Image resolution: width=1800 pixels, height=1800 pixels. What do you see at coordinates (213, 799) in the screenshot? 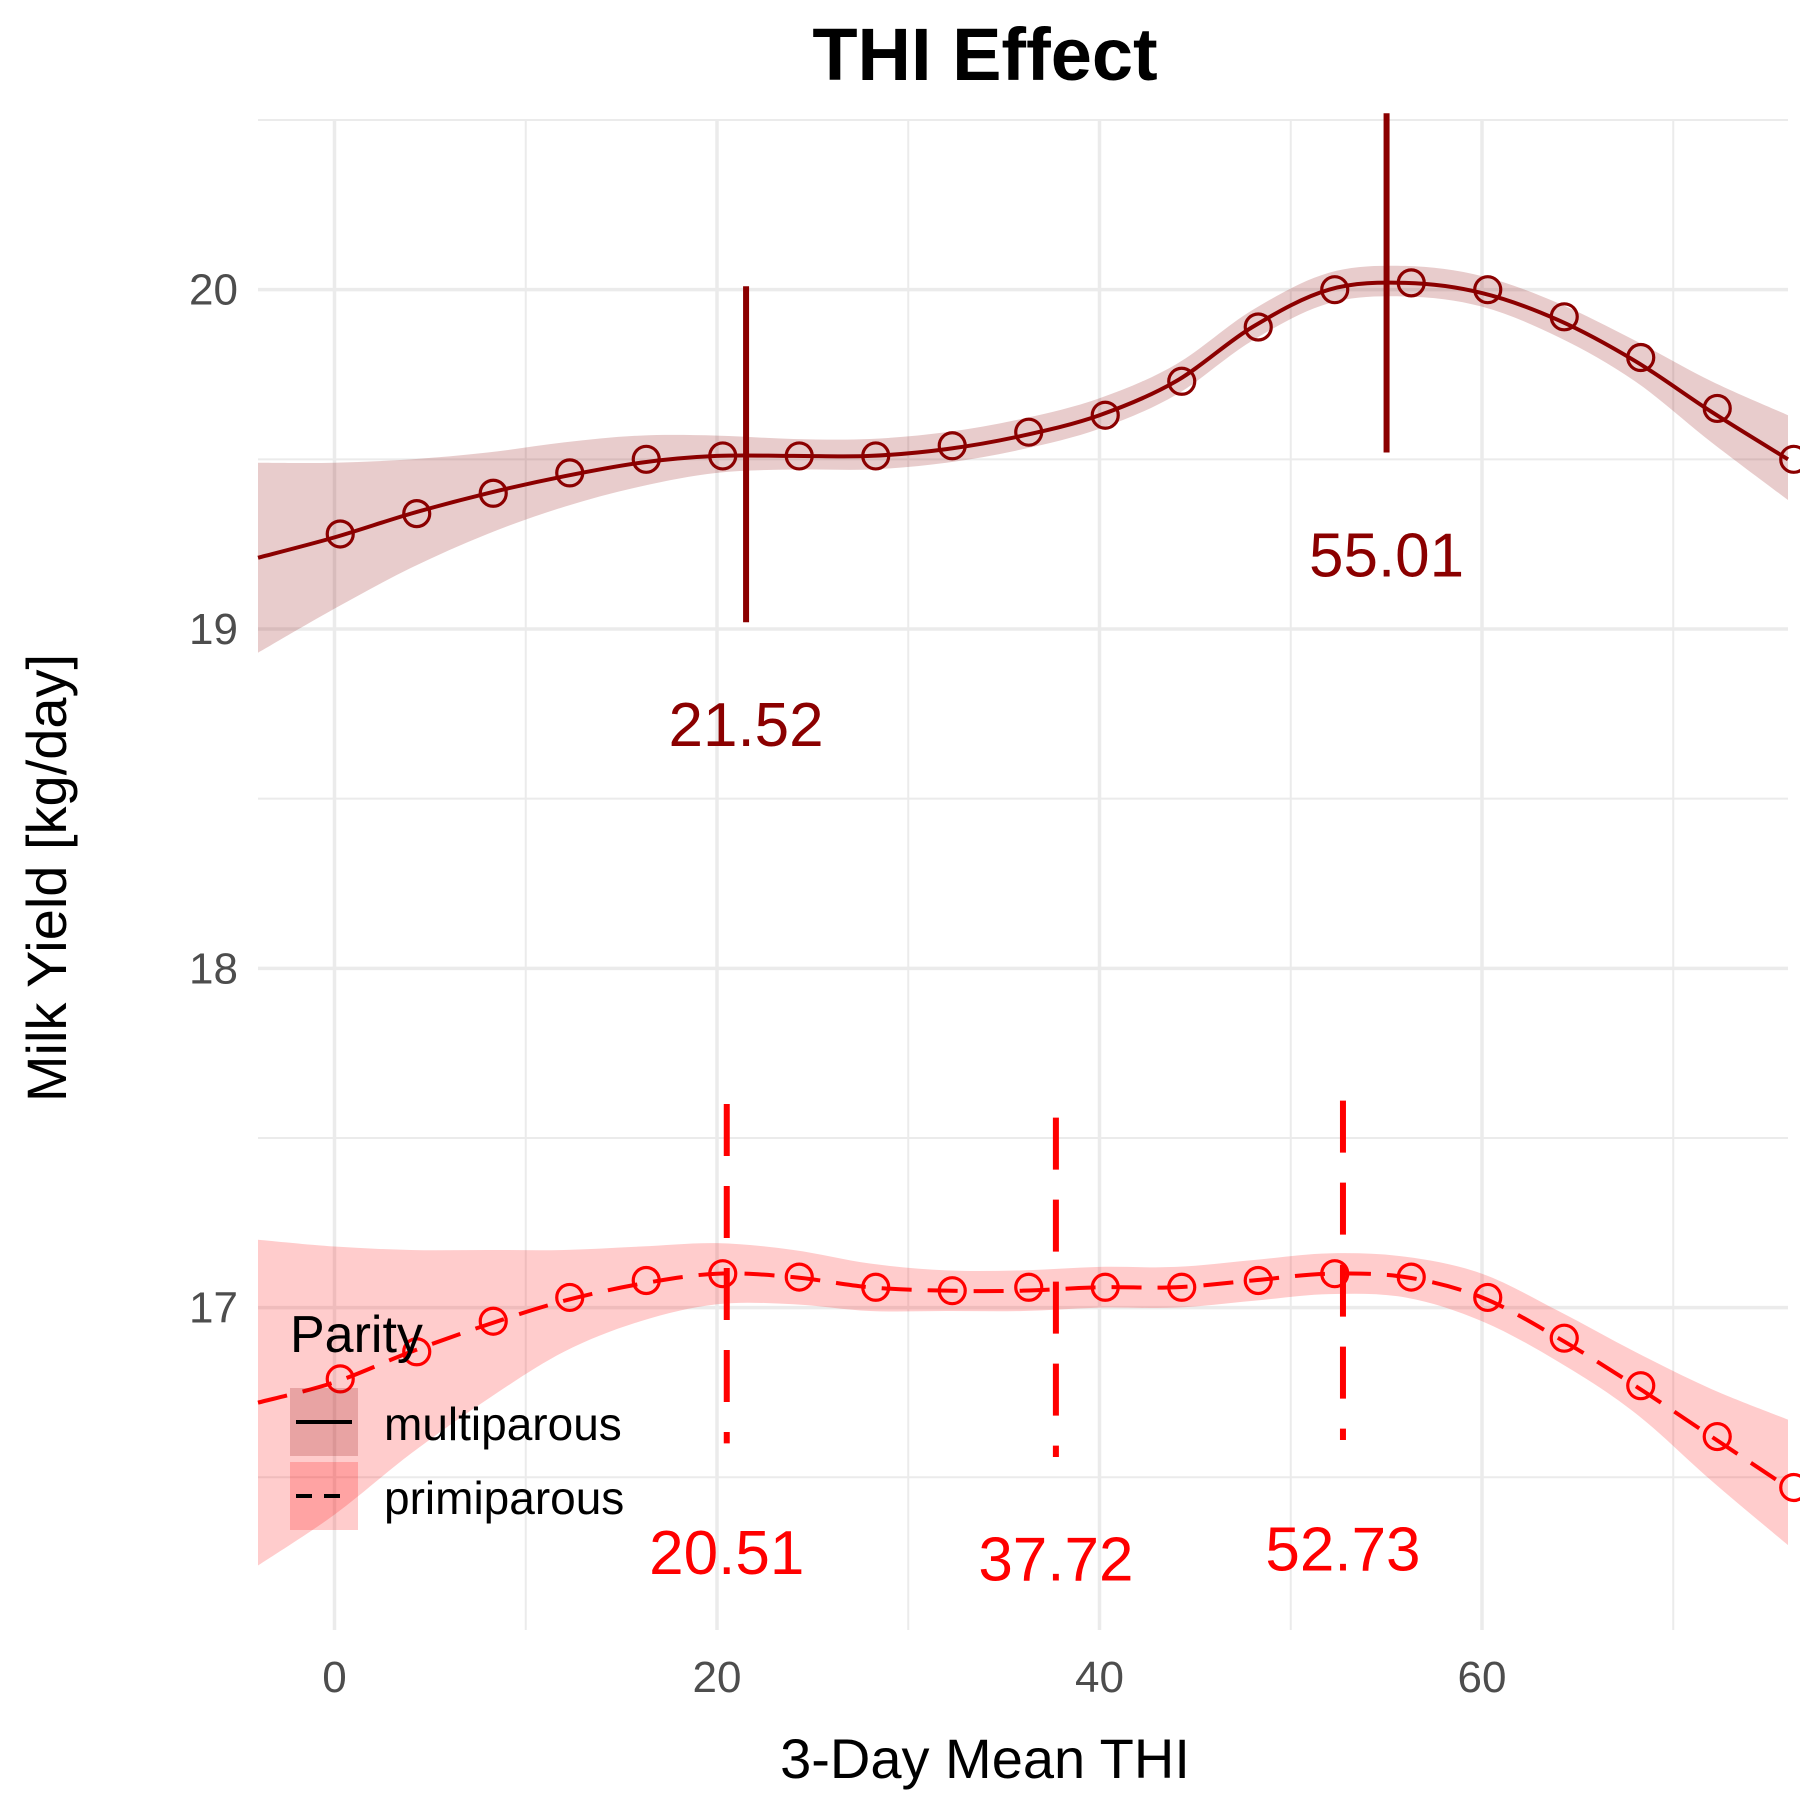
I see `y-tick-labels: 17 18 19 20` at bounding box center [213, 799].